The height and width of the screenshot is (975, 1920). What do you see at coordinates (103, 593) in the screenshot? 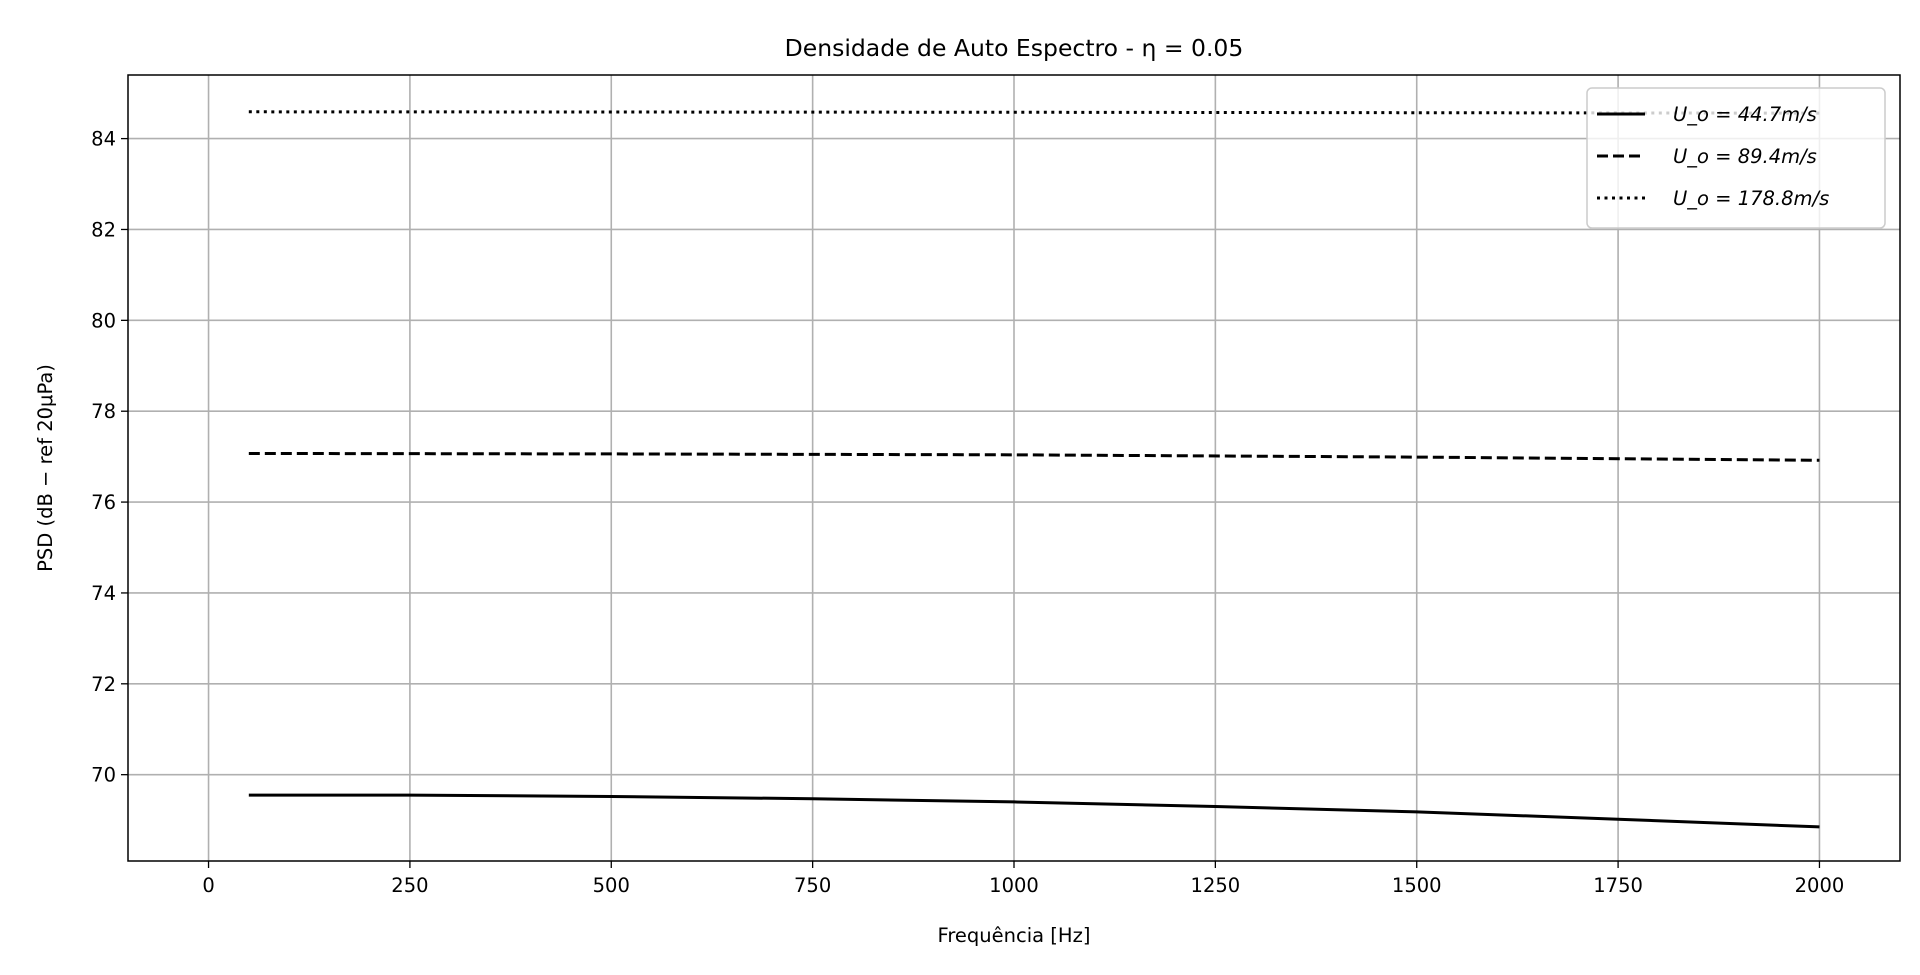
I see `y-tick-label: 74` at bounding box center [103, 593].